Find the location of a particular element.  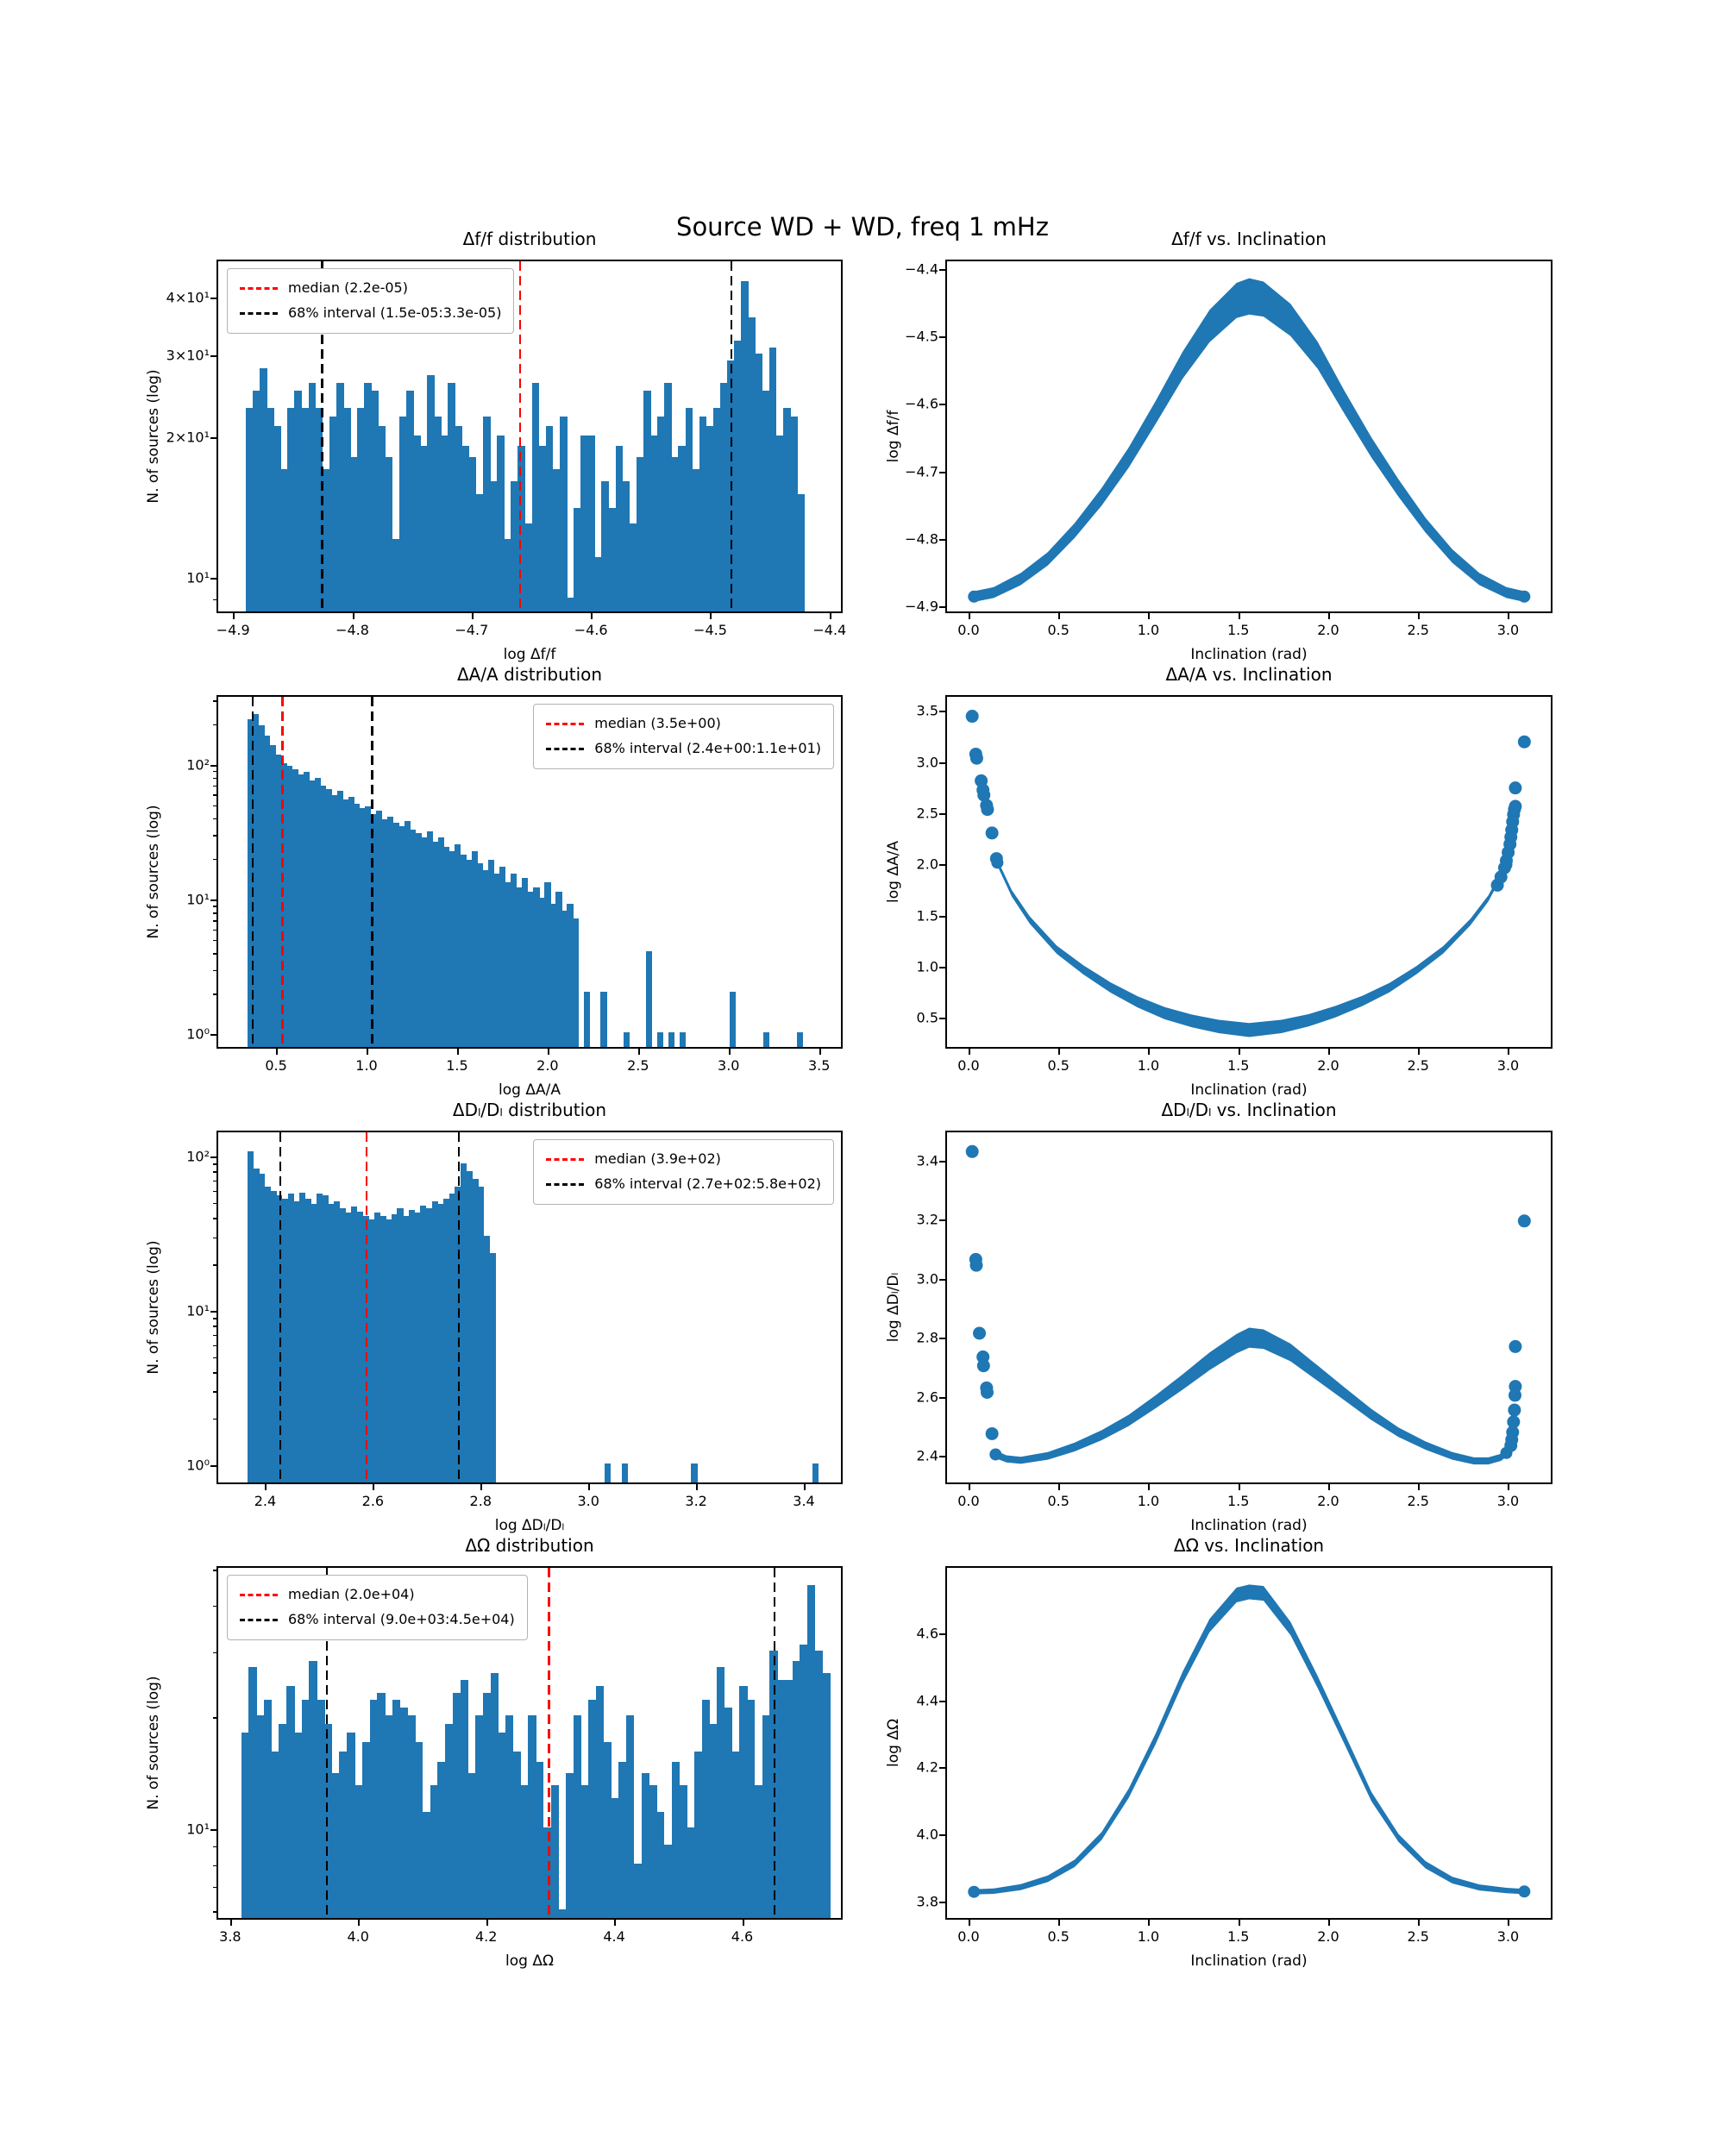

y-tick-label: 10² is located at coordinates (198, 1156).